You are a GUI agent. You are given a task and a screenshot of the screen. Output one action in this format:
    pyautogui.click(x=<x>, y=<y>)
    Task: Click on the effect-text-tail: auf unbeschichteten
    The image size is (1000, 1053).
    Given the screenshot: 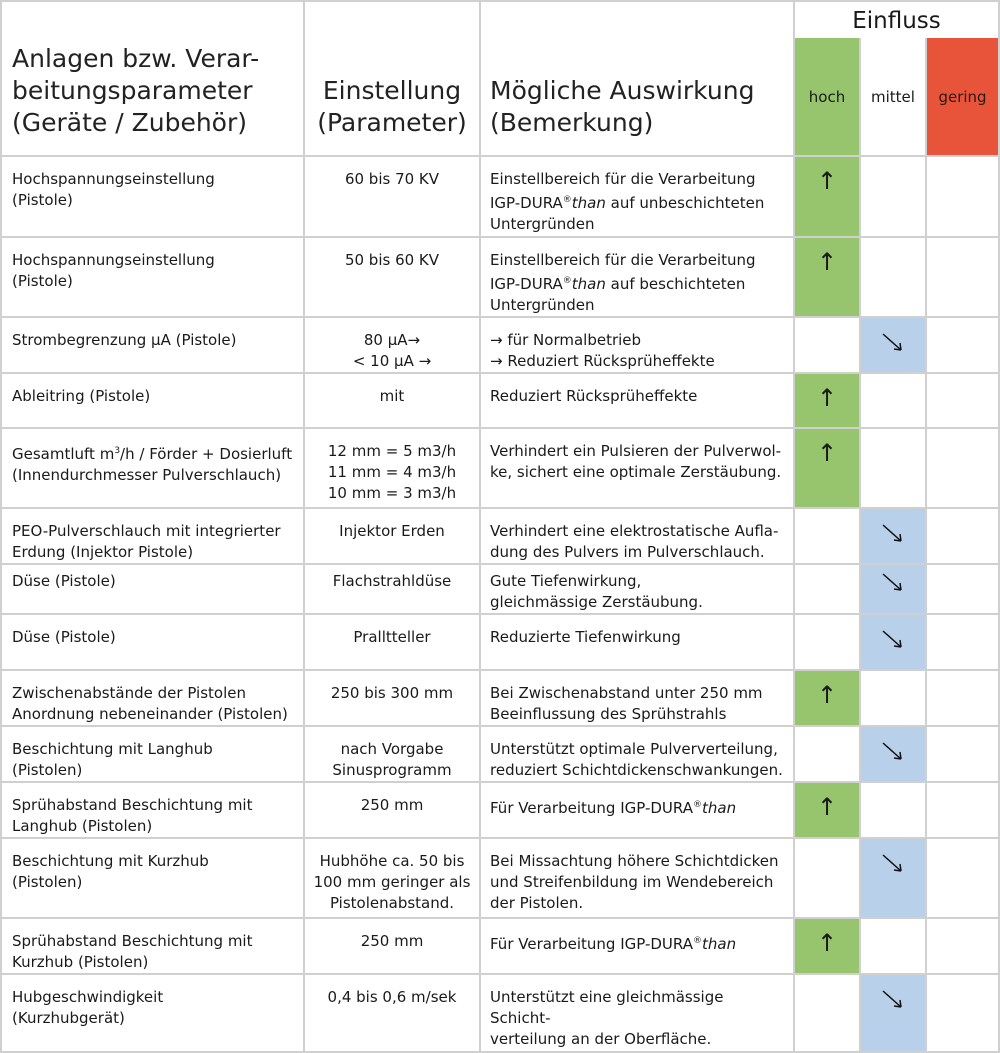 What is the action you would take?
    pyautogui.click(x=685, y=203)
    